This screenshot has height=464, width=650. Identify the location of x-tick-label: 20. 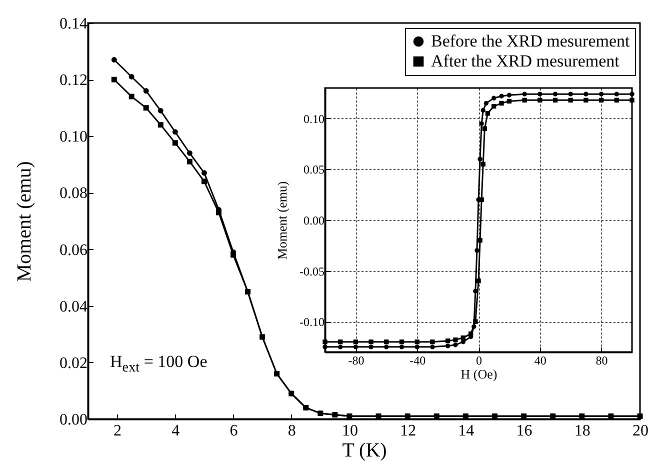
(640, 431).